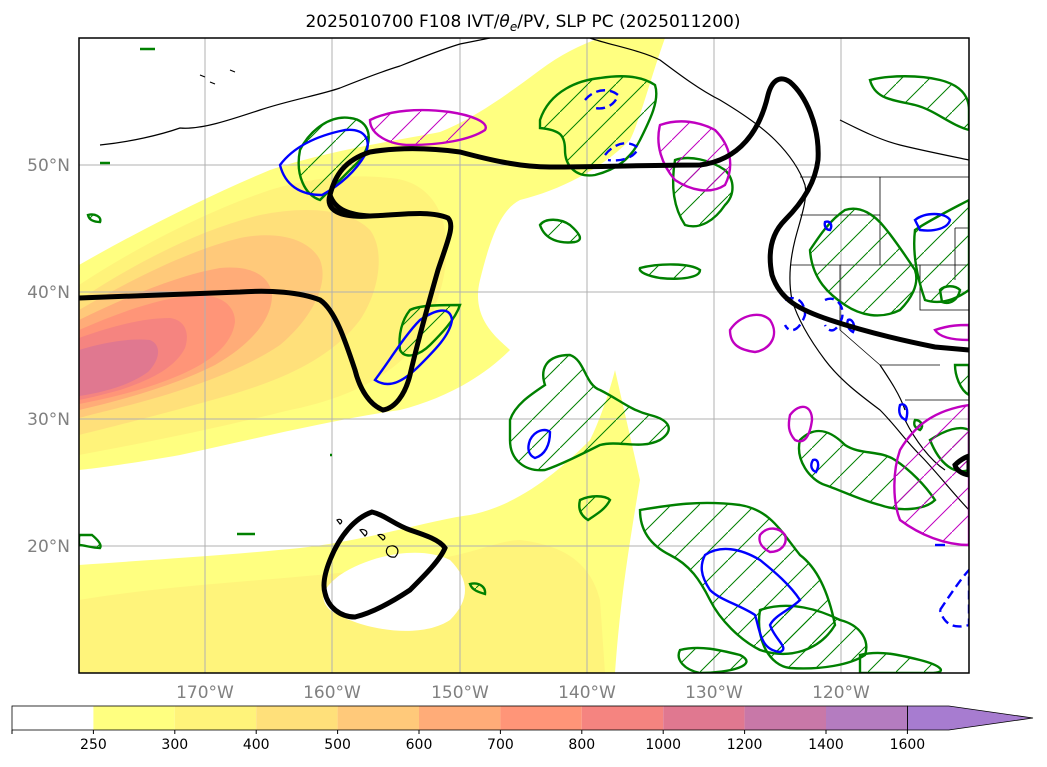 The height and width of the screenshot is (767, 1047). I want to click on colorbar-tick-label: 1600, so click(908, 745).